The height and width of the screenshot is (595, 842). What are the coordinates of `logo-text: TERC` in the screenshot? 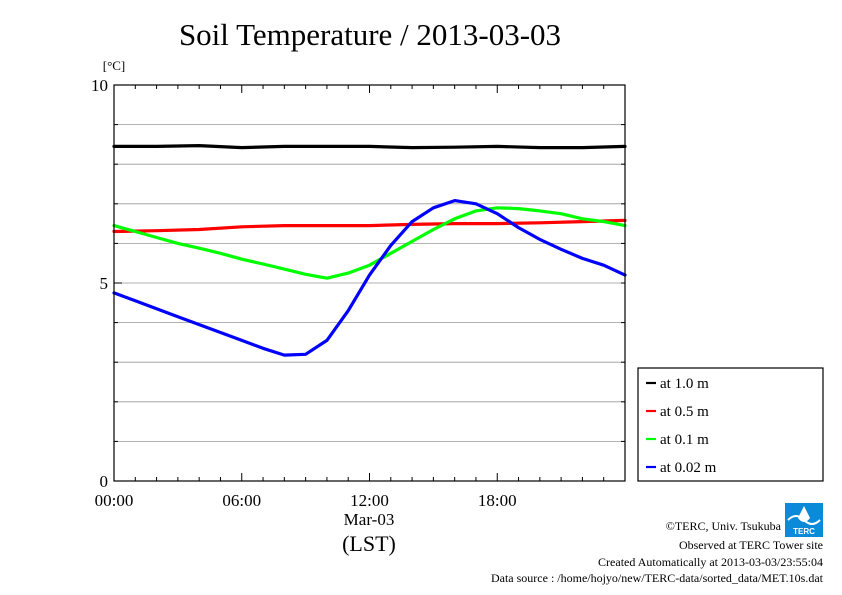 It's located at (804, 531).